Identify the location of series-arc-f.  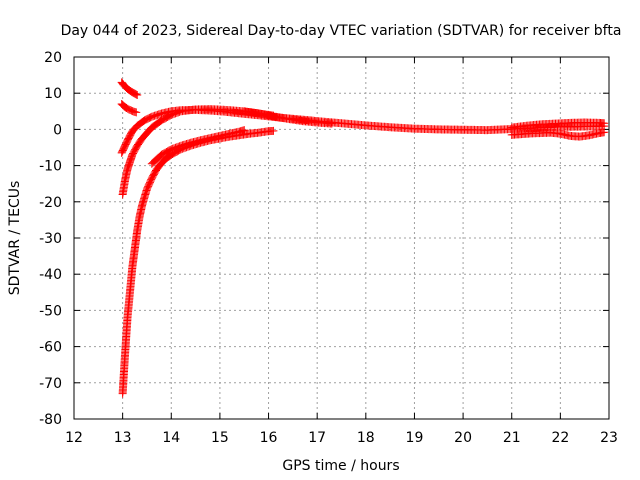
(198, 147).